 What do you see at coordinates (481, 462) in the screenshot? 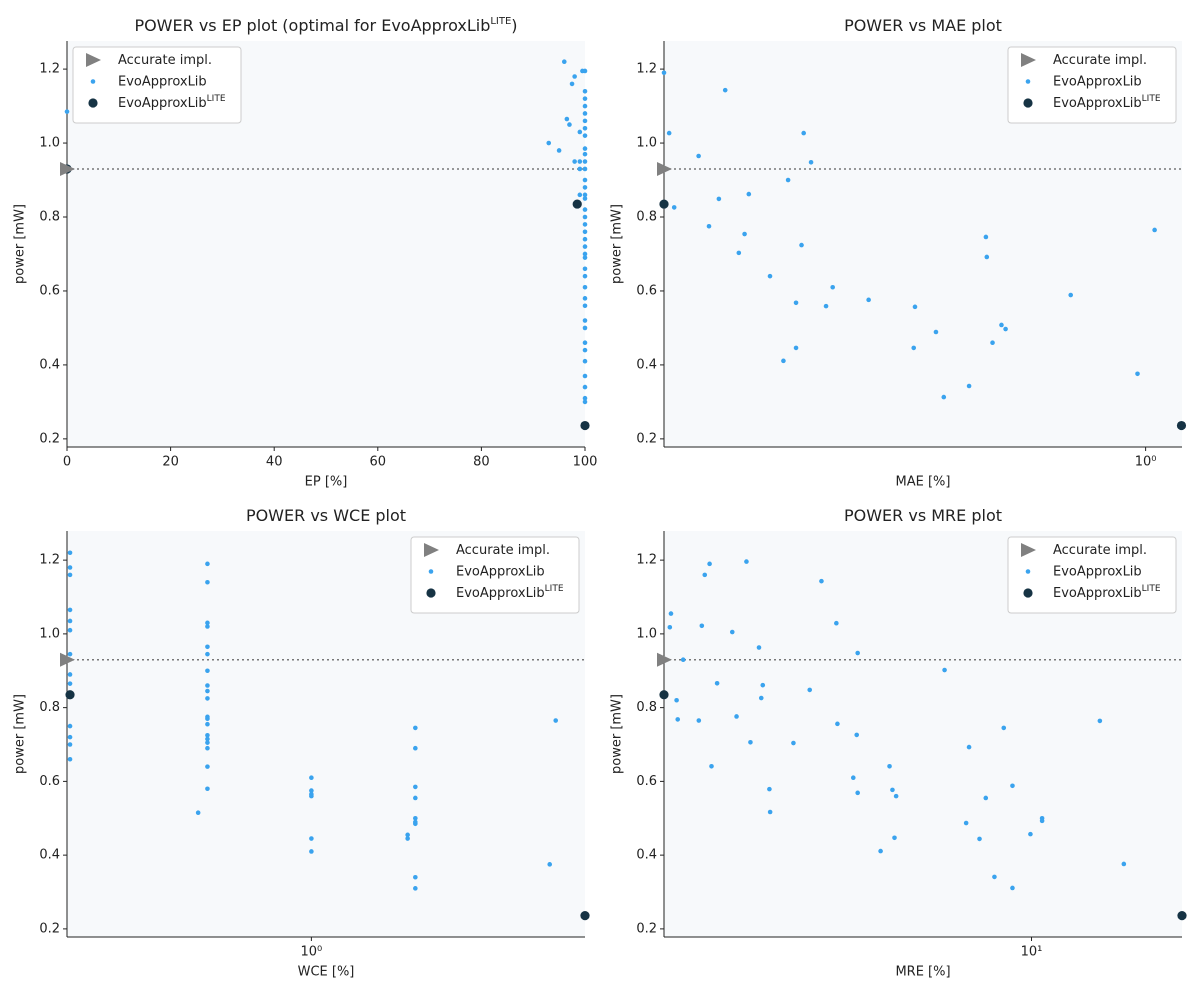
I see `x-tick-label: 80` at bounding box center [481, 462].